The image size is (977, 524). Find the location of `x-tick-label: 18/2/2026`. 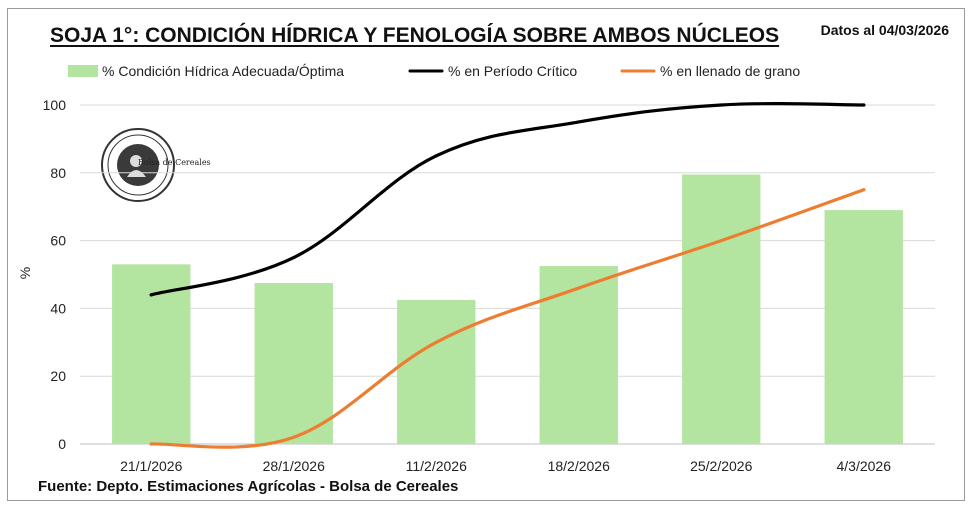

x-tick-label: 18/2/2026 is located at coordinates (579, 466).